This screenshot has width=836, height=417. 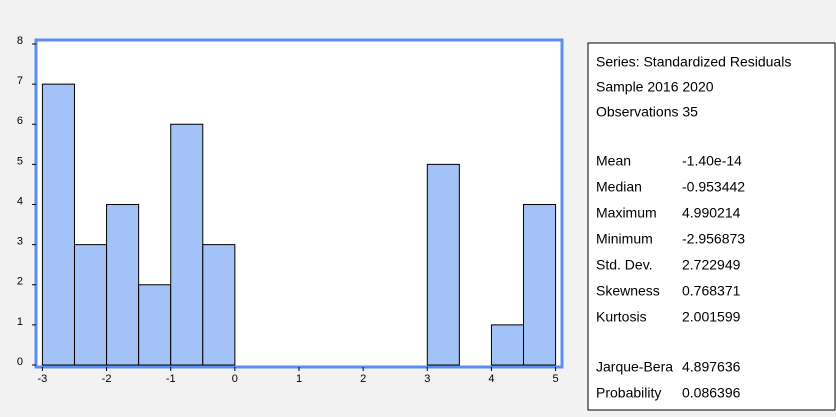 What do you see at coordinates (20, 322) in the screenshot?
I see `y-tick-label: 1` at bounding box center [20, 322].